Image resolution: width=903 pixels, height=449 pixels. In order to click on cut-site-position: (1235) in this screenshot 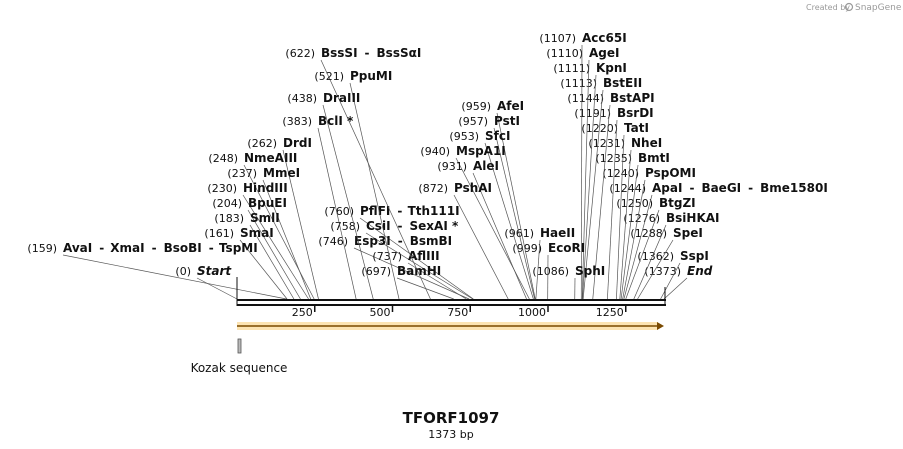, I will do `click(613, 158)`.